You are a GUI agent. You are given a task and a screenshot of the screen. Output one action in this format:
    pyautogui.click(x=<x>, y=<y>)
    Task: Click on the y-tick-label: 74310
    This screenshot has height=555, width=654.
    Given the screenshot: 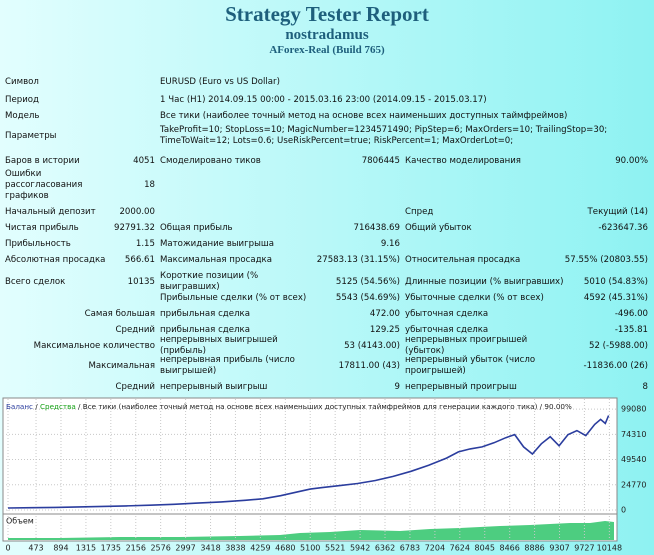 What is the action you would take?
    pyautogui.click(x=633, y=434)
    